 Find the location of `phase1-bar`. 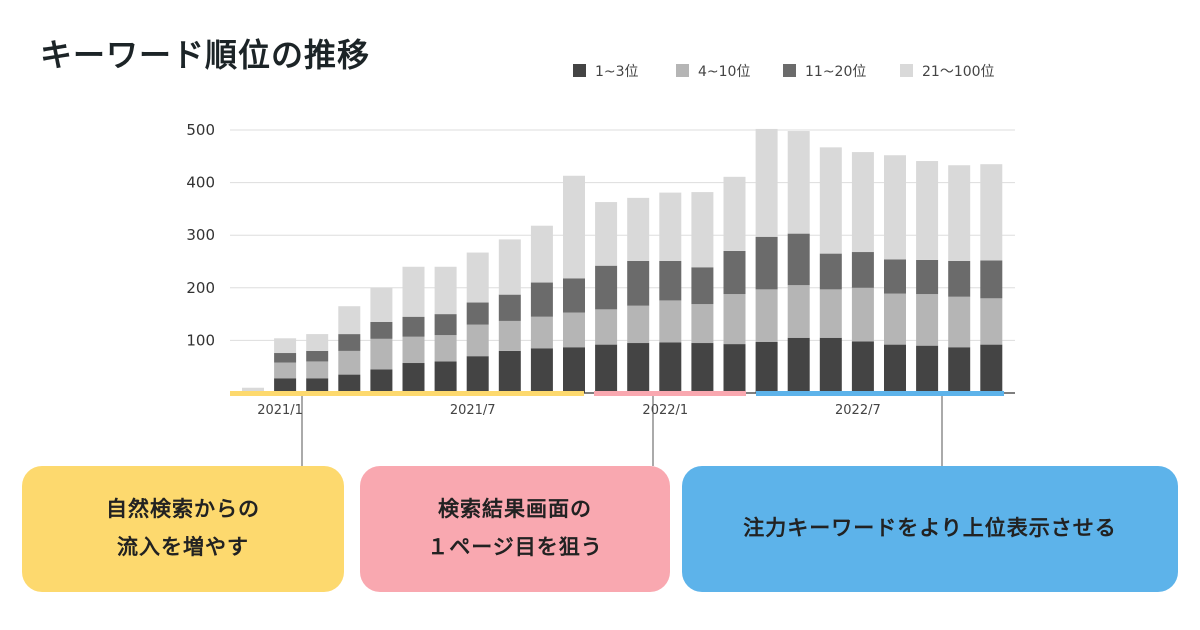

phase1-bar is located at coordinates (407, 393).